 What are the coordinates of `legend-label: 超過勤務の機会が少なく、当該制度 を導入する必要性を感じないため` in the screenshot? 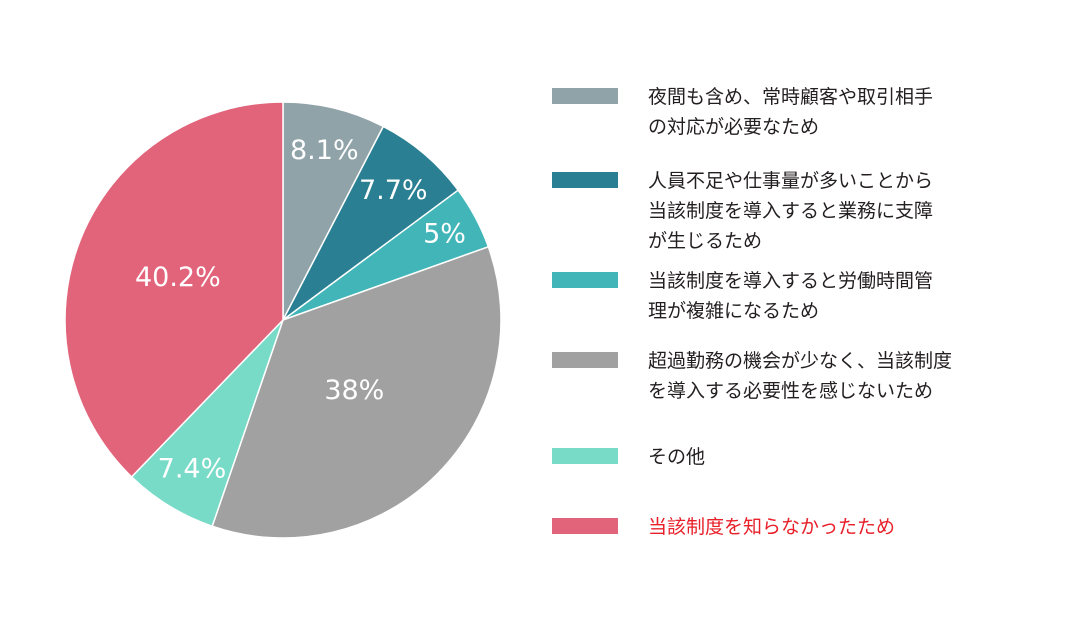 It's located at (800, 376).